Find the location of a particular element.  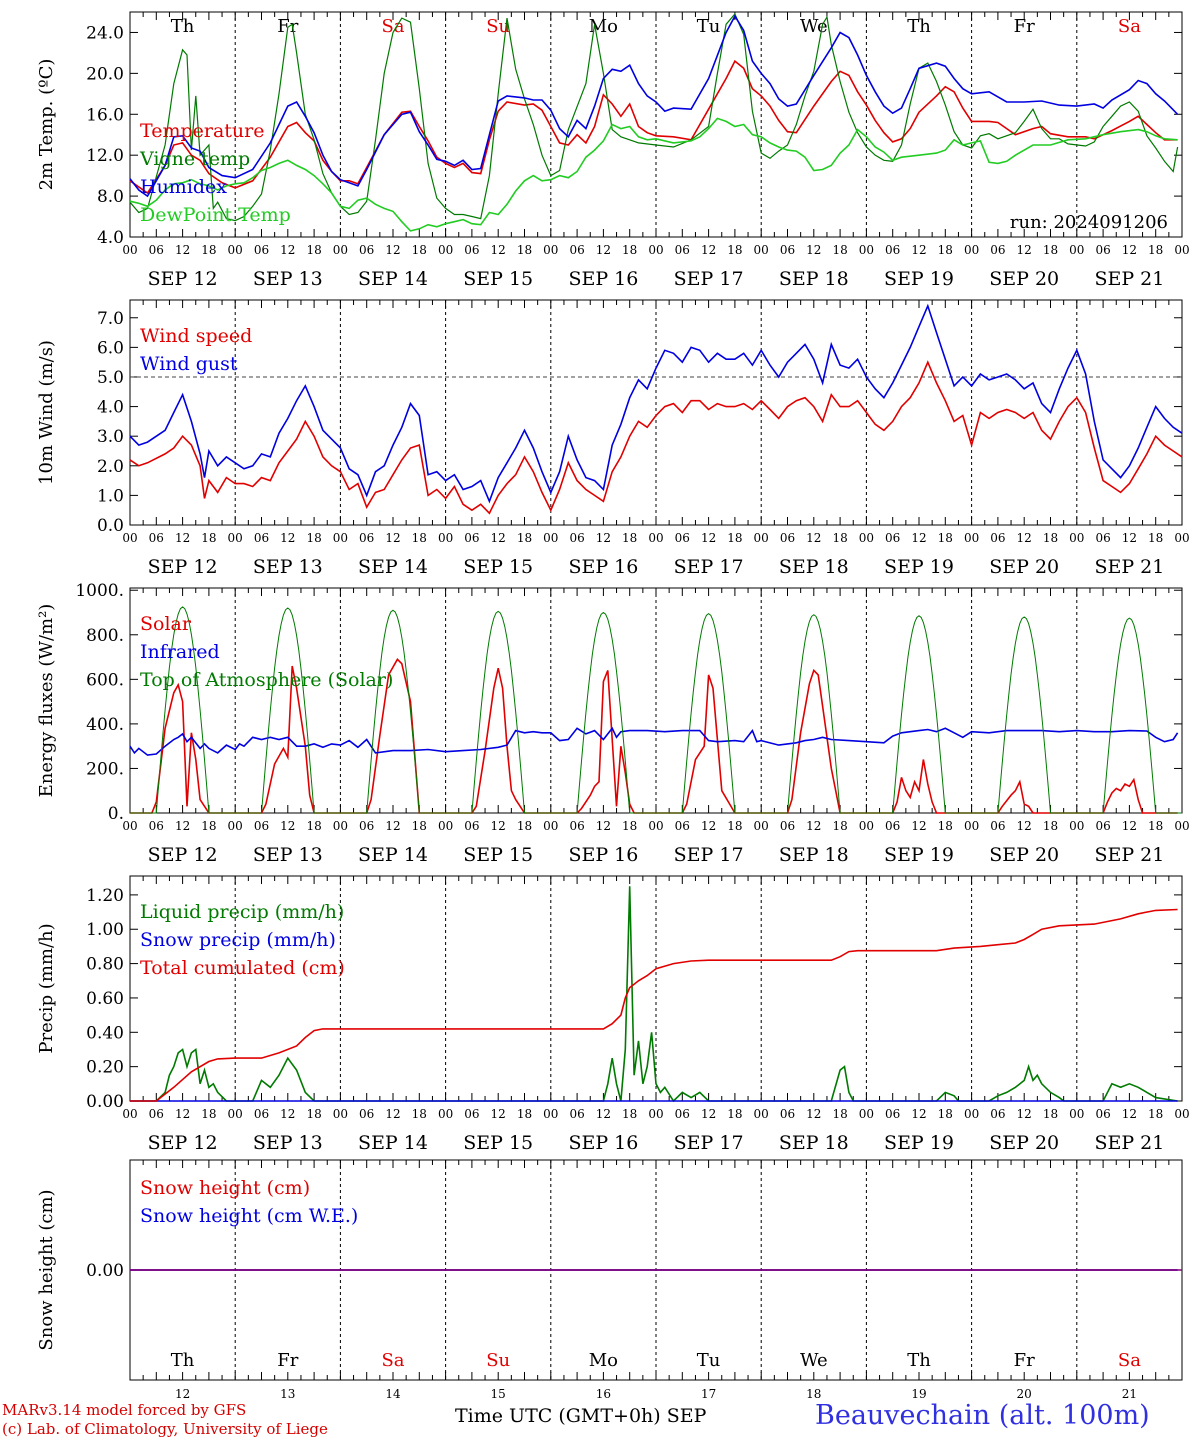

y-tick-label: 0.20 is located at coordinates (105, 1068).